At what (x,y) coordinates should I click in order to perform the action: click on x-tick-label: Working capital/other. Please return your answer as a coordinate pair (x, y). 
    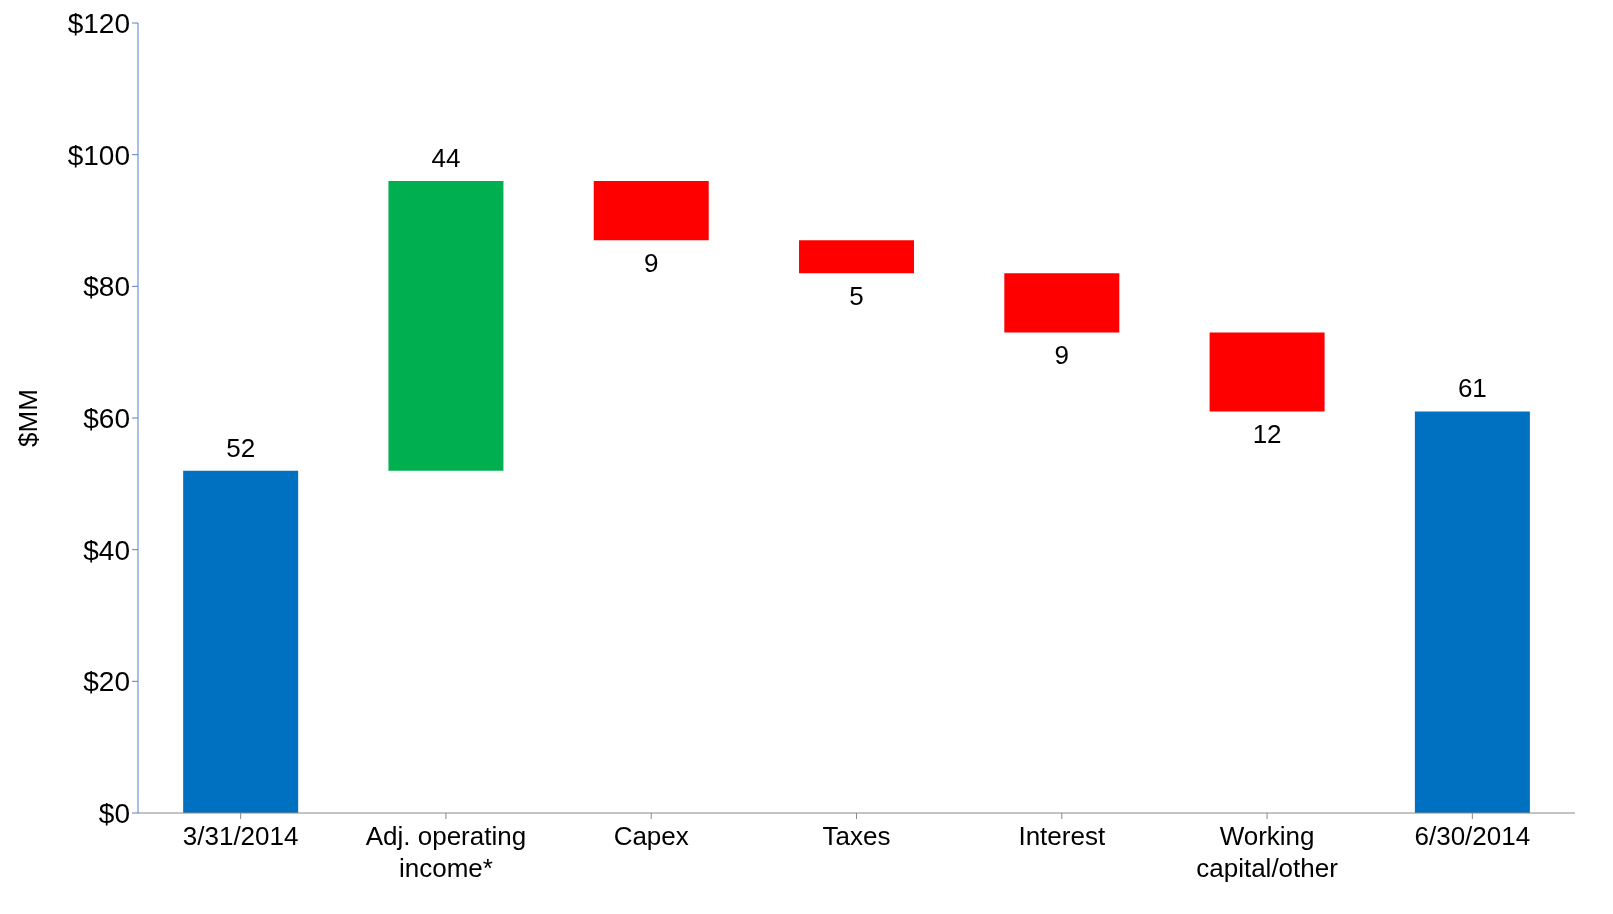
    Looking at the image, I should click on (1267, 852).